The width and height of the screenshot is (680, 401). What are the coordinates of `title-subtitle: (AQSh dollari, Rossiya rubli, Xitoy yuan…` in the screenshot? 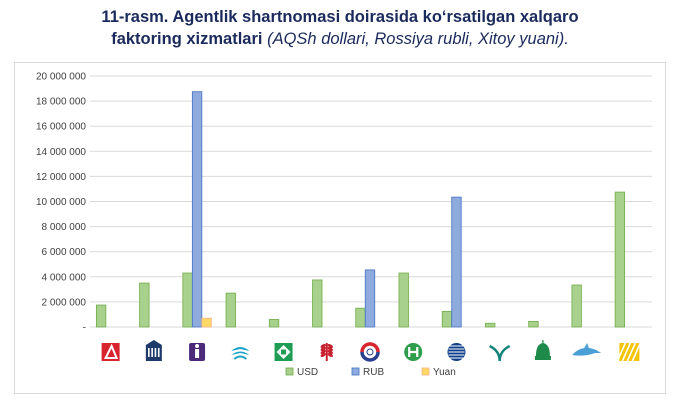 It's located at (418, 39).